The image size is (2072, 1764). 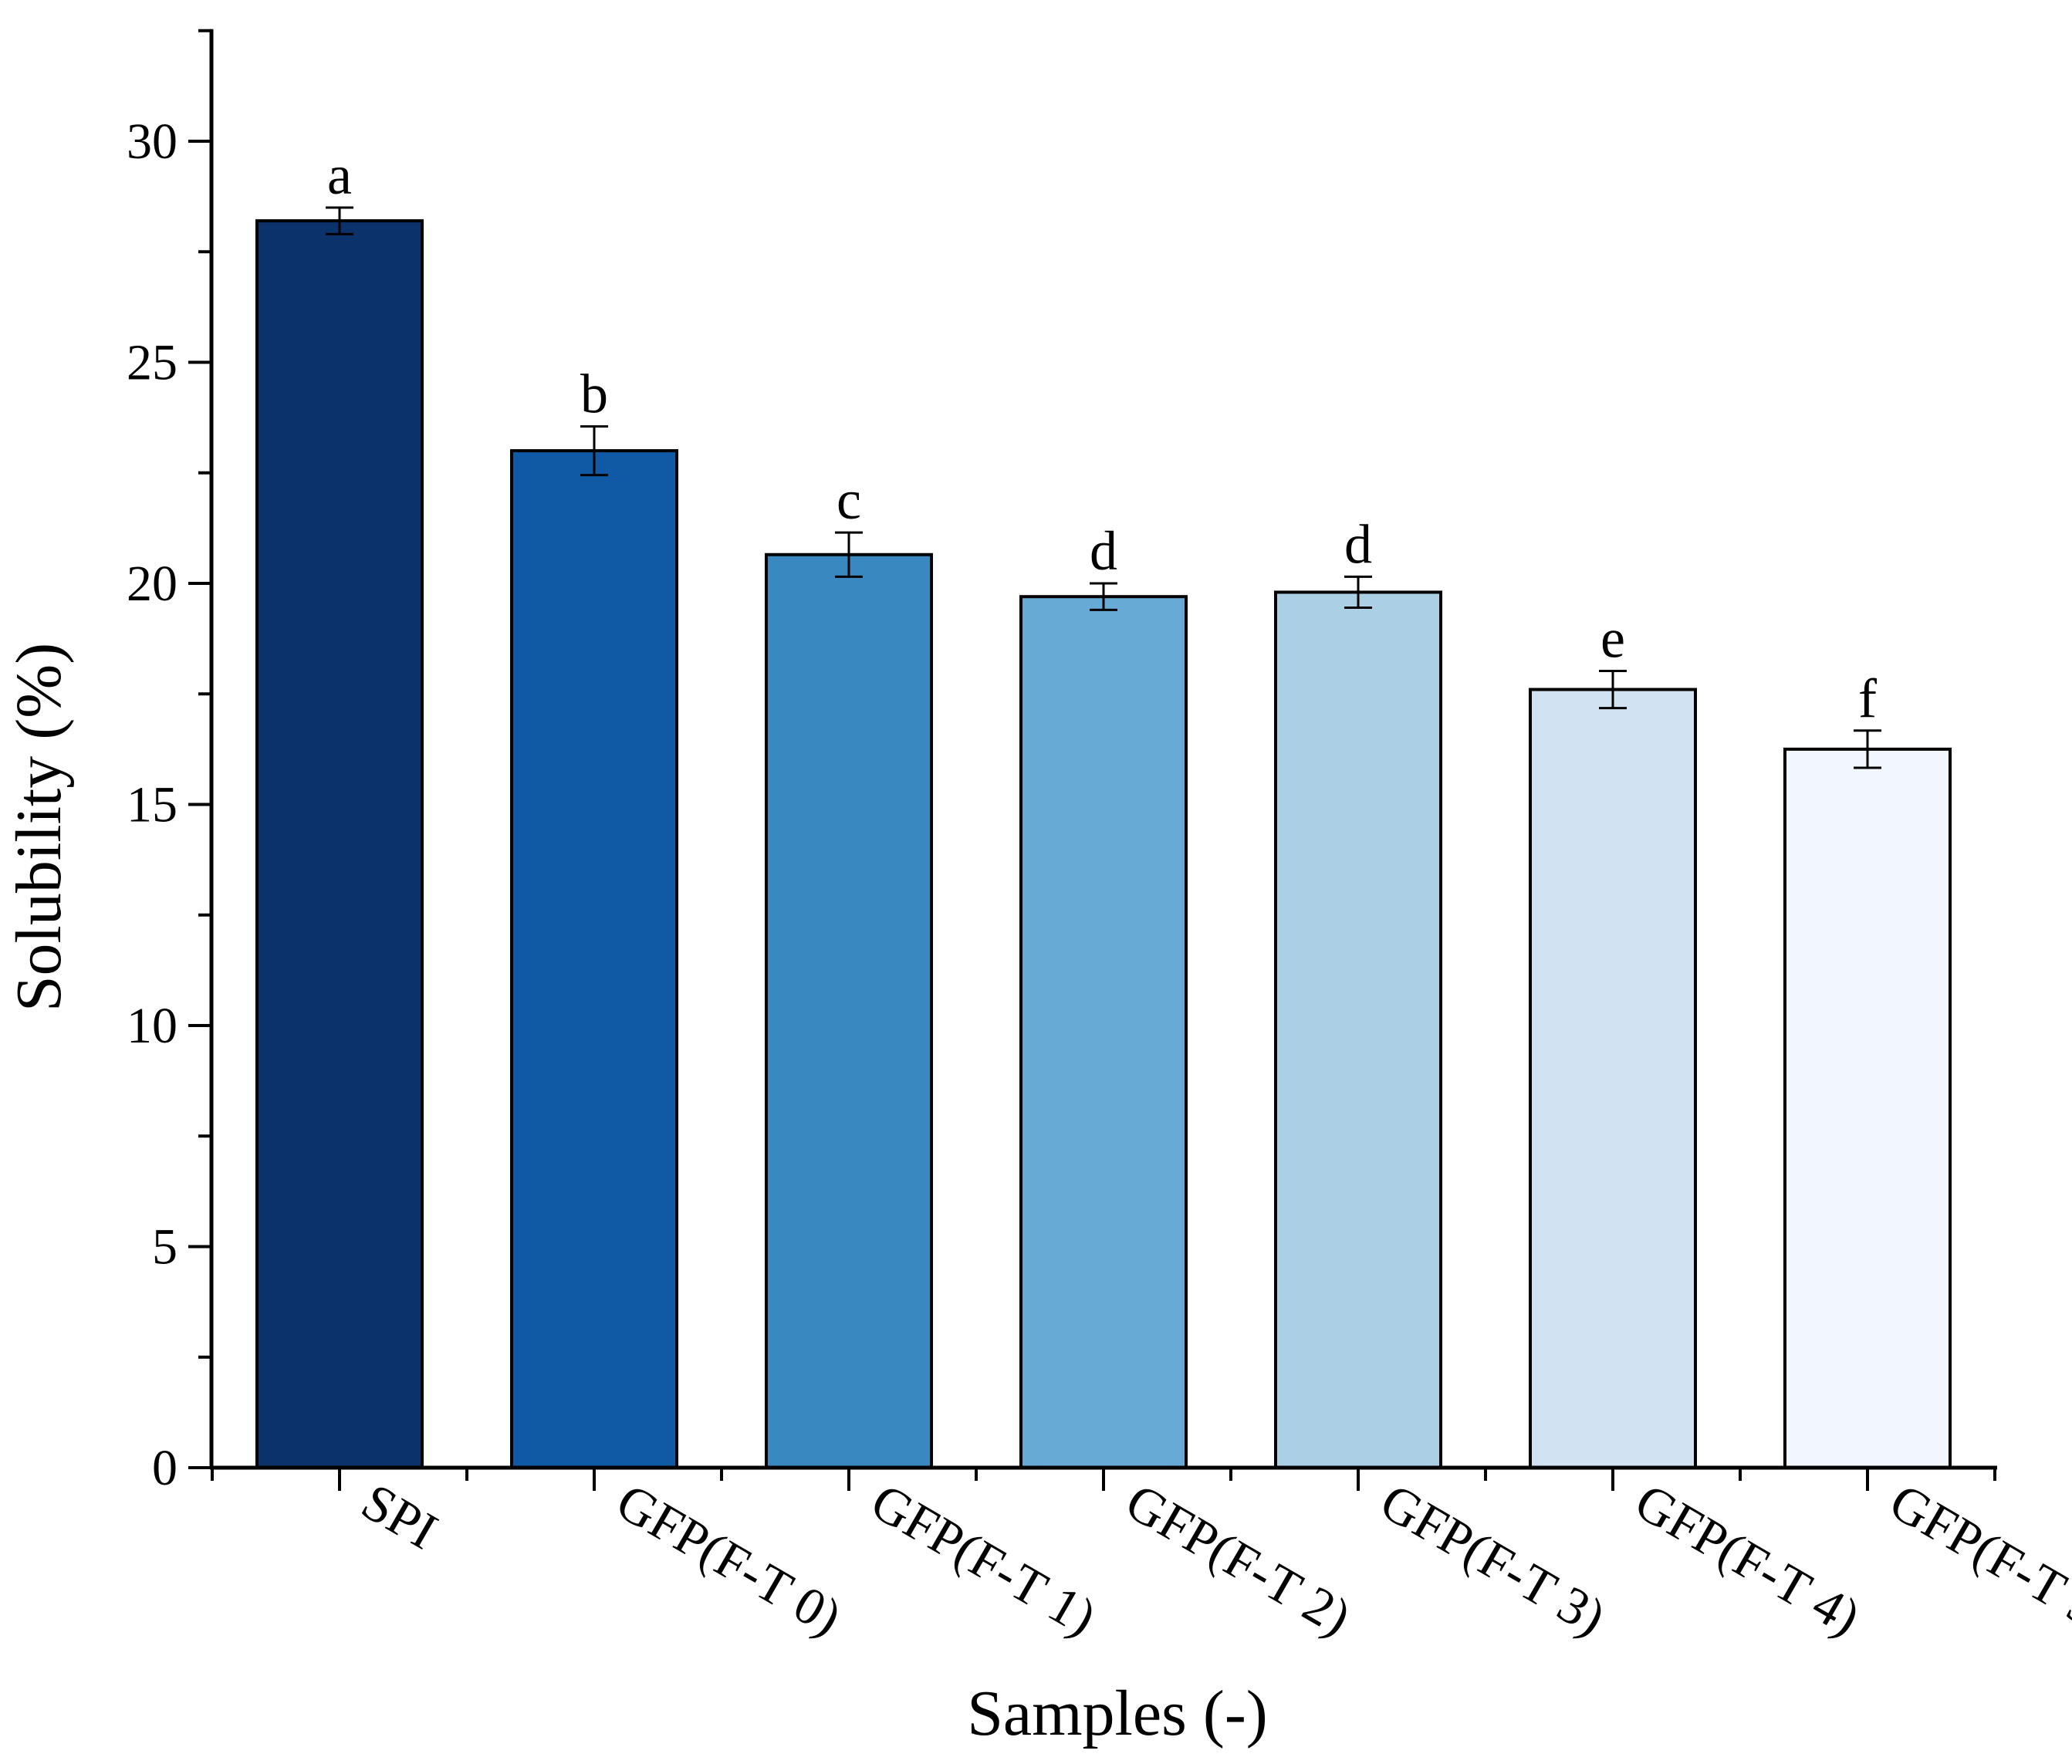 What do you see at coordinates (1103, 551) in the screenshot?
I see `significance-label-4: d` at bounding box center [1103, 551].